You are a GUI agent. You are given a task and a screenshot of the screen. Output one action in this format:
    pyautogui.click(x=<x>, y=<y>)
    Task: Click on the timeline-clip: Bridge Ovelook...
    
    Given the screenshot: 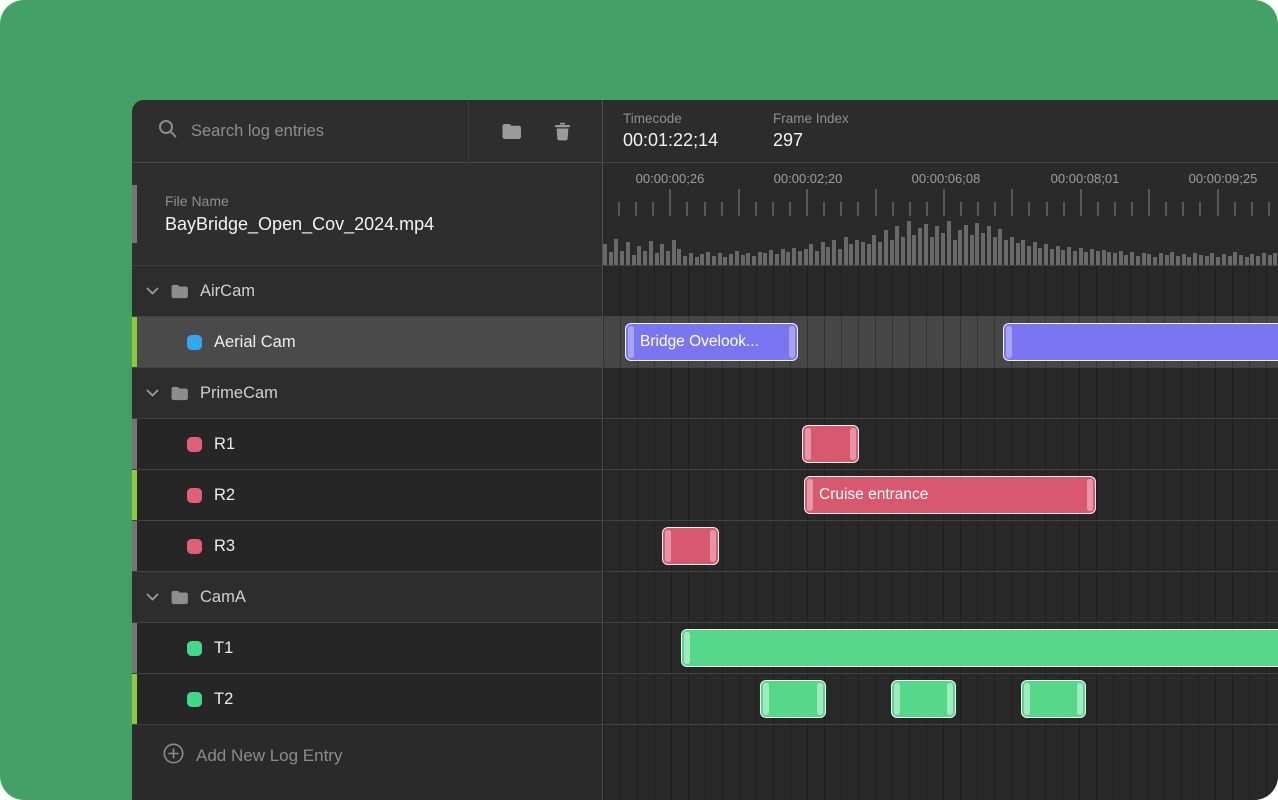 What is the action you would take?
    pyautogui.click(x=711, y=342)
    